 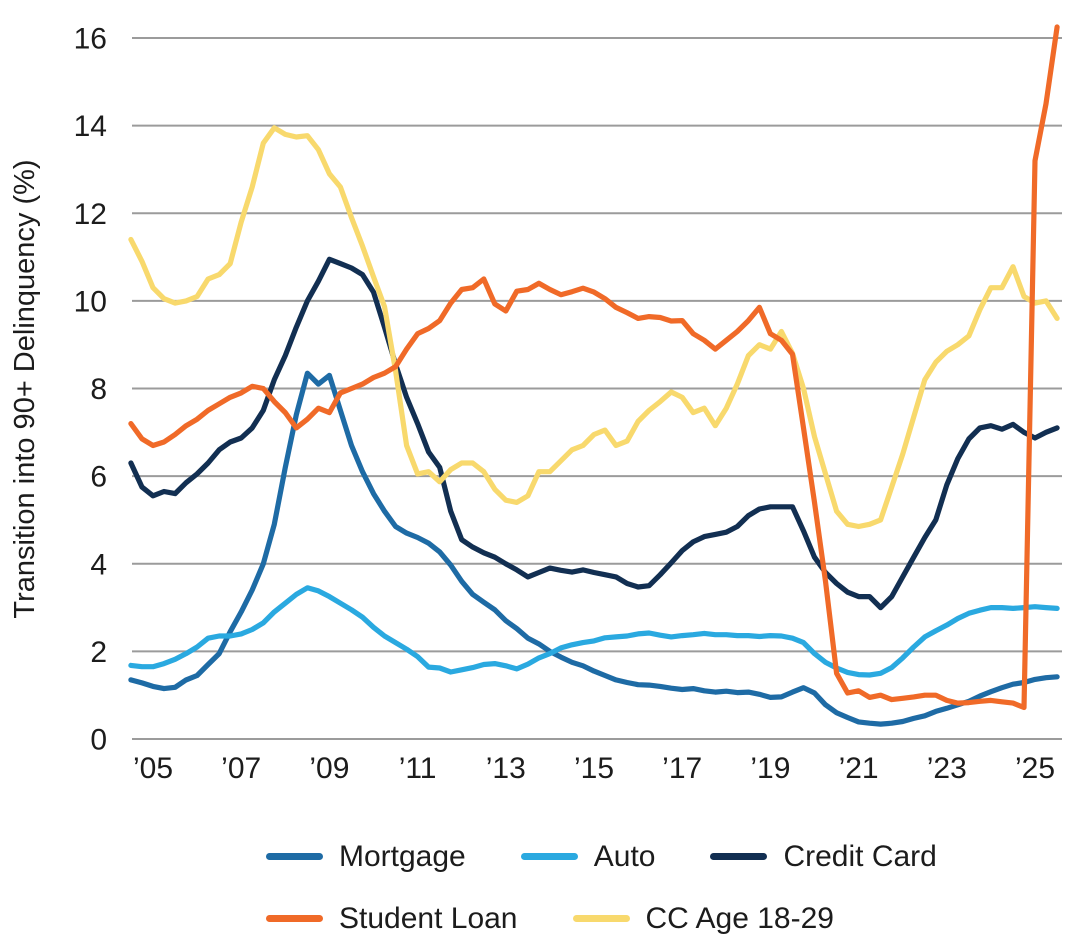 I want to click on legend-row-1: Mortgage Auto Credit Card, so click(x=601, y=856).